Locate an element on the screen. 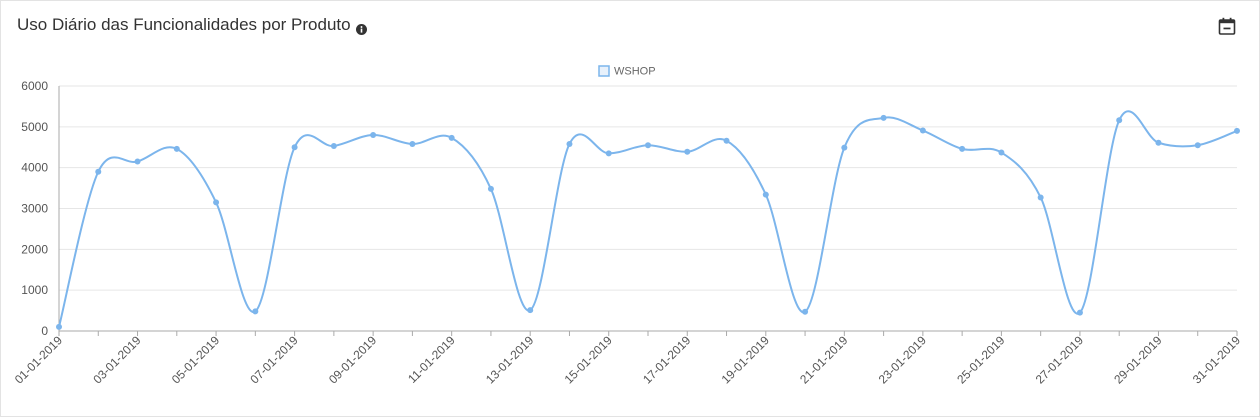  x-tick-label: 01-01-2019 is located at coordinates (39, 360).